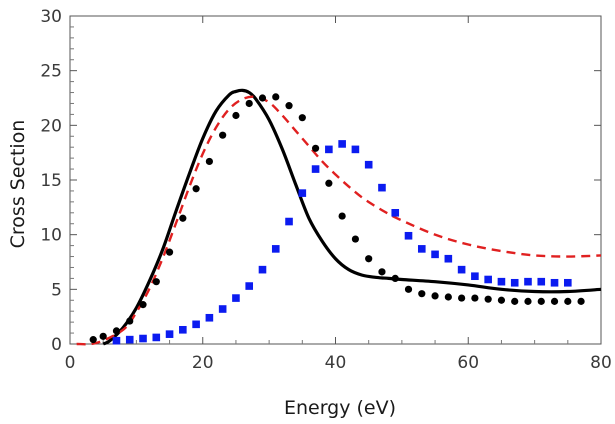 The width and height of the screenshot is (615, 424). I want to click on y-tick-label: 25, so click(51, 72).